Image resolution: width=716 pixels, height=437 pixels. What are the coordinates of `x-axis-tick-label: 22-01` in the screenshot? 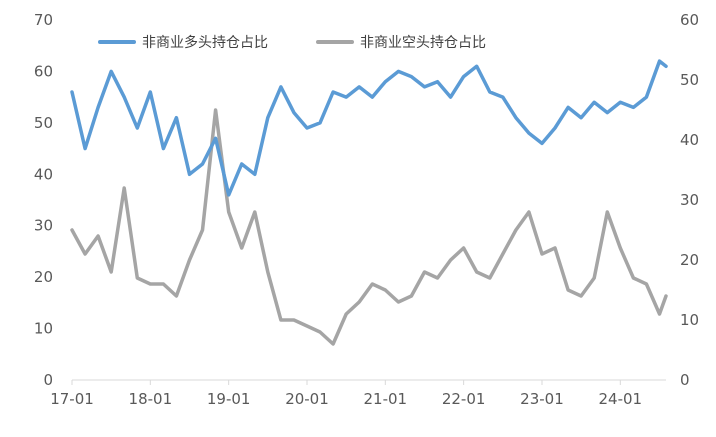 It's located at (464, 399).